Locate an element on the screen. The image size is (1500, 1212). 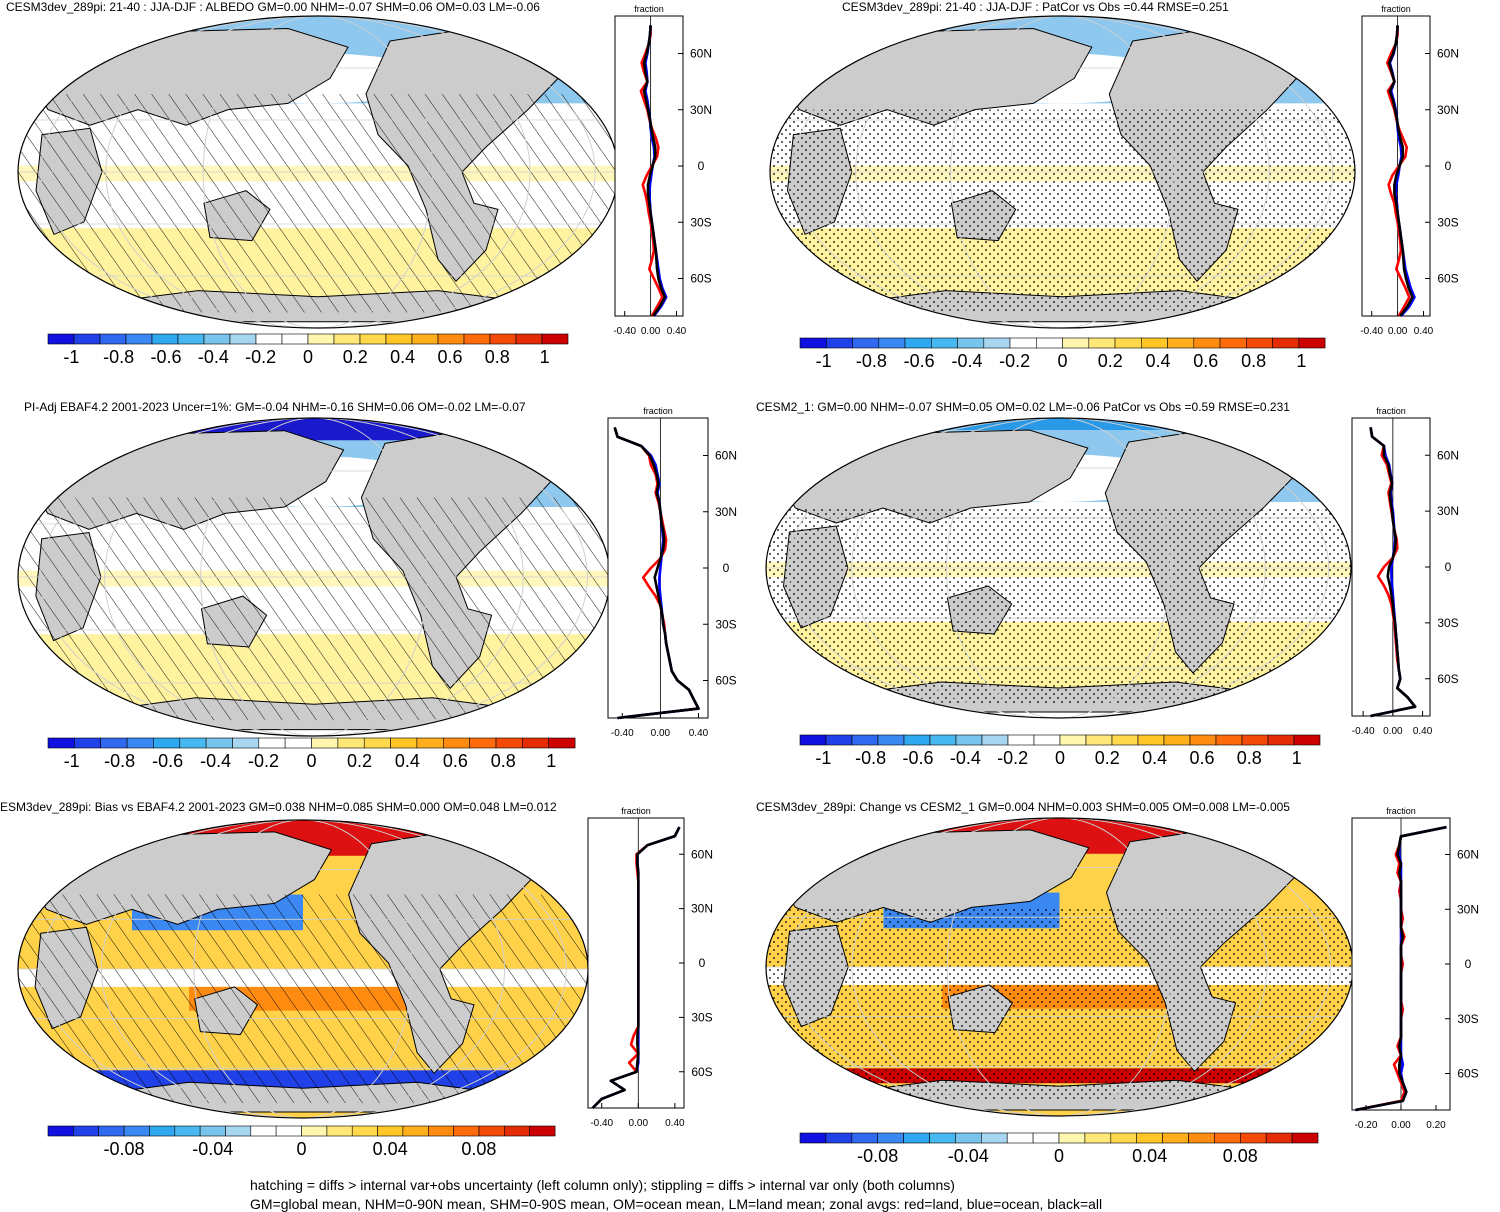
arctic-strong-blue-band is located at coordinates (314, 429).